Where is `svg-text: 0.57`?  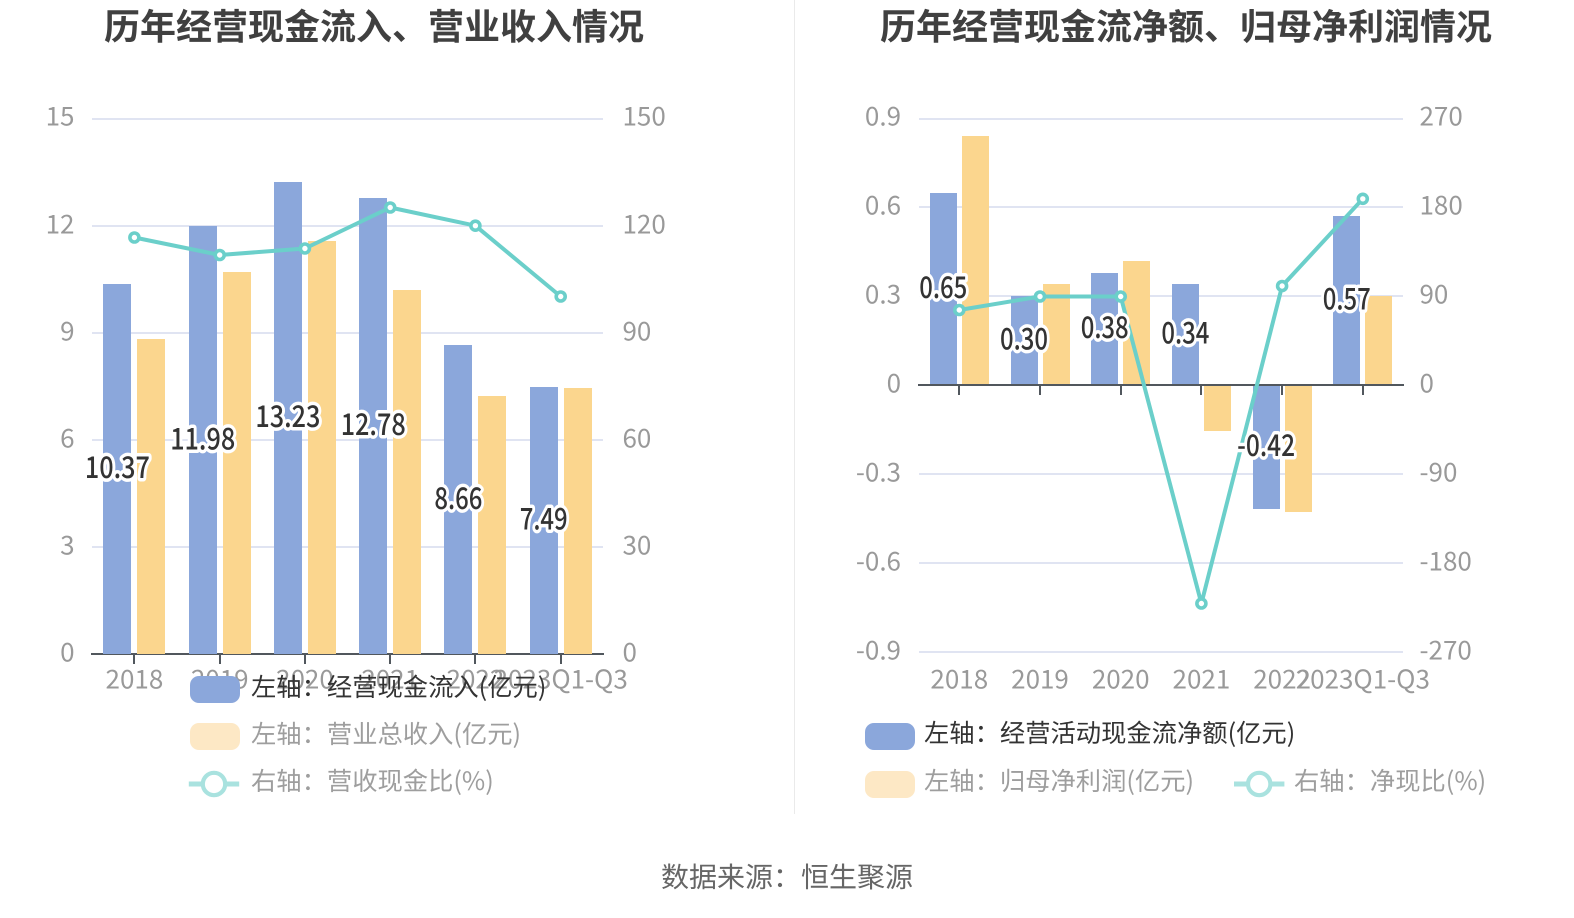 svg-text: 0.57 is located at coordinates (1347, 297).